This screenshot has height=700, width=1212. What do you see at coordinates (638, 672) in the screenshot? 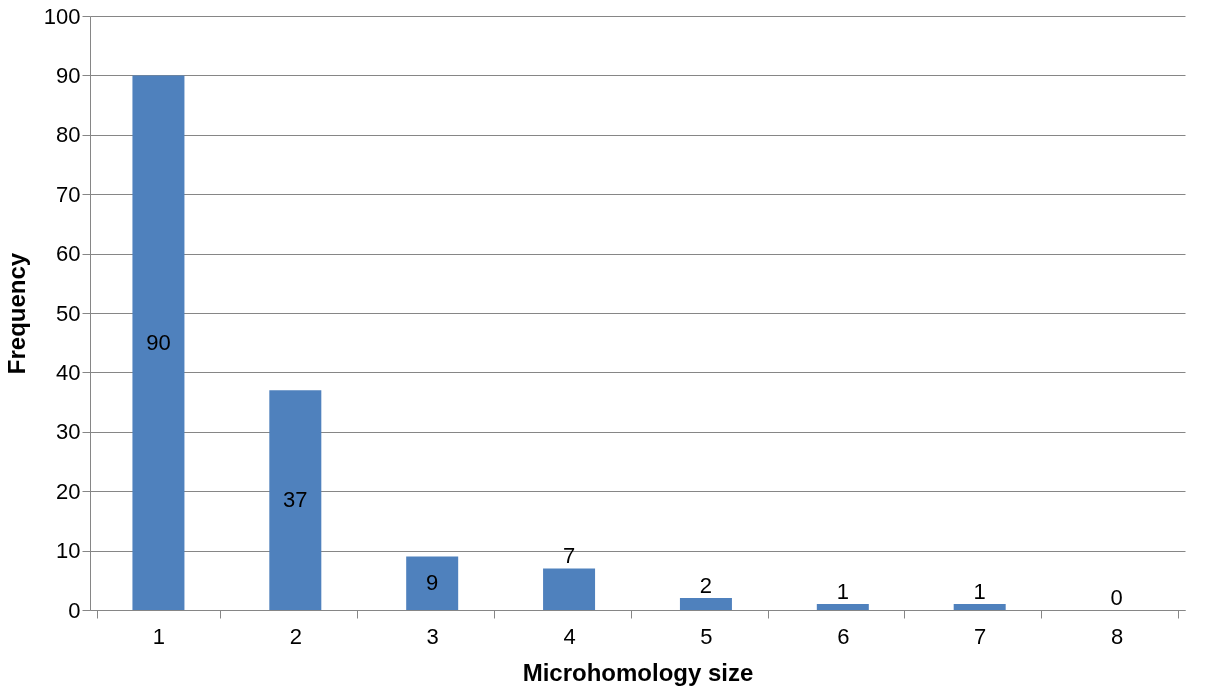
I see `x-axis-title: Microhomology size` at bounding box center [638, 672].